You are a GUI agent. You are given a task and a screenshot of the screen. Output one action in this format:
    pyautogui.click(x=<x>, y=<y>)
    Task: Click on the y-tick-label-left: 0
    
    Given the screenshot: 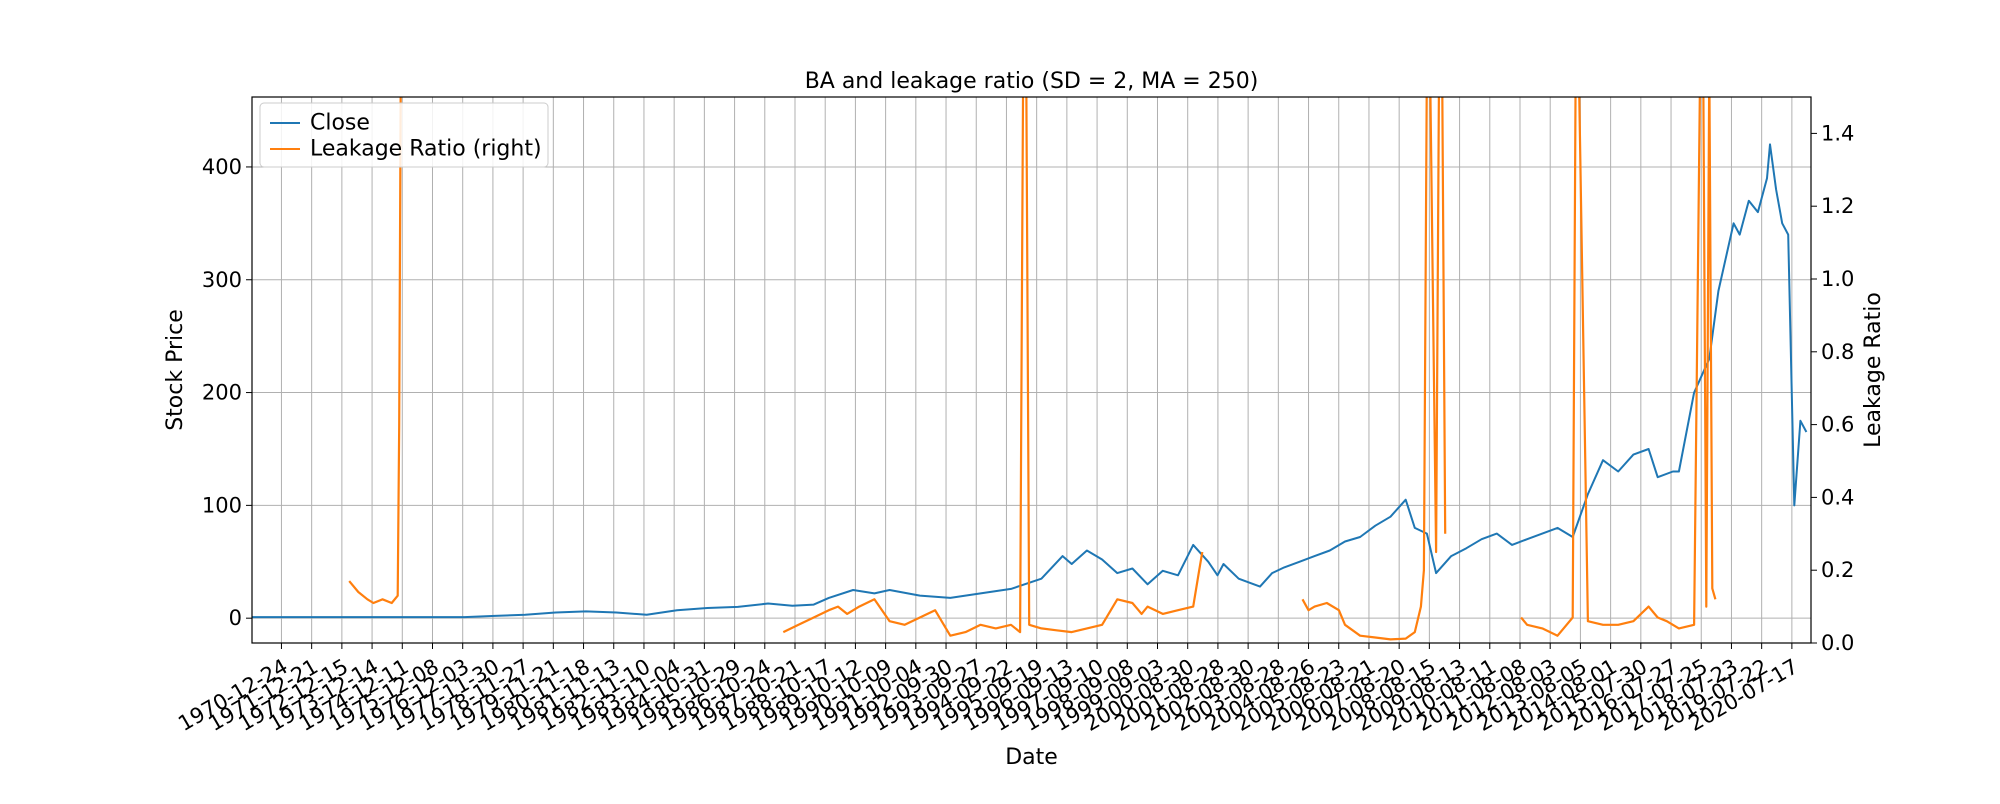 What is the action you would take?
    pyautogui.click(x=235, y=618)
    